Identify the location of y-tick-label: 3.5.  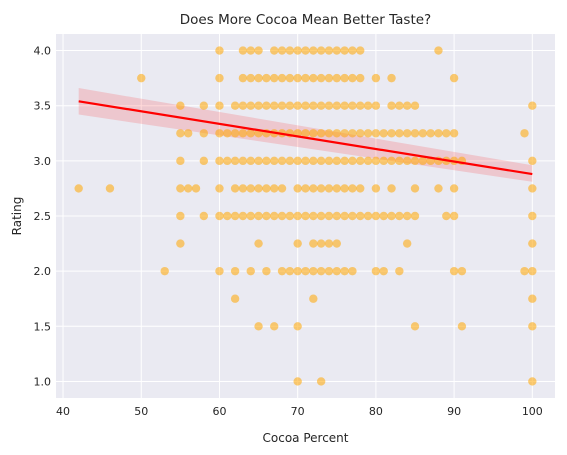
(43, 106).